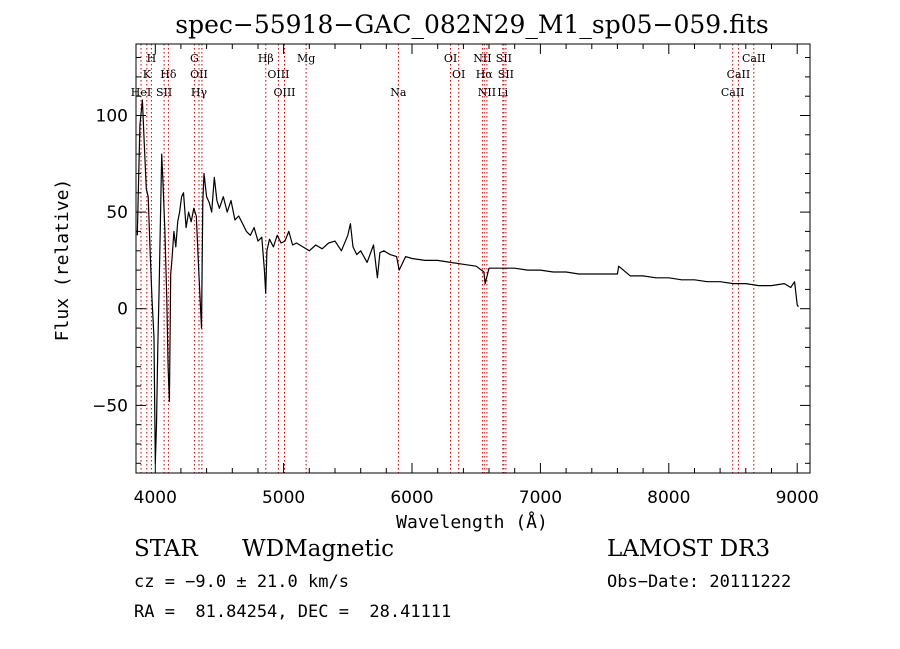 The width and height of the screenshot is (900, 649). I want to click on observation-date: Obs−Date: 20111222, so click(699, 582).